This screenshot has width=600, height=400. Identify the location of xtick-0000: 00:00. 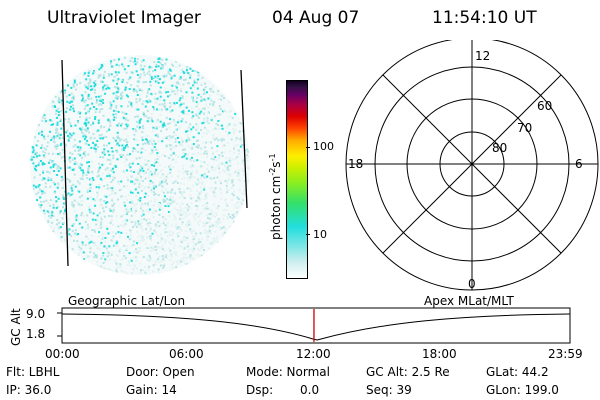
(62, 354).